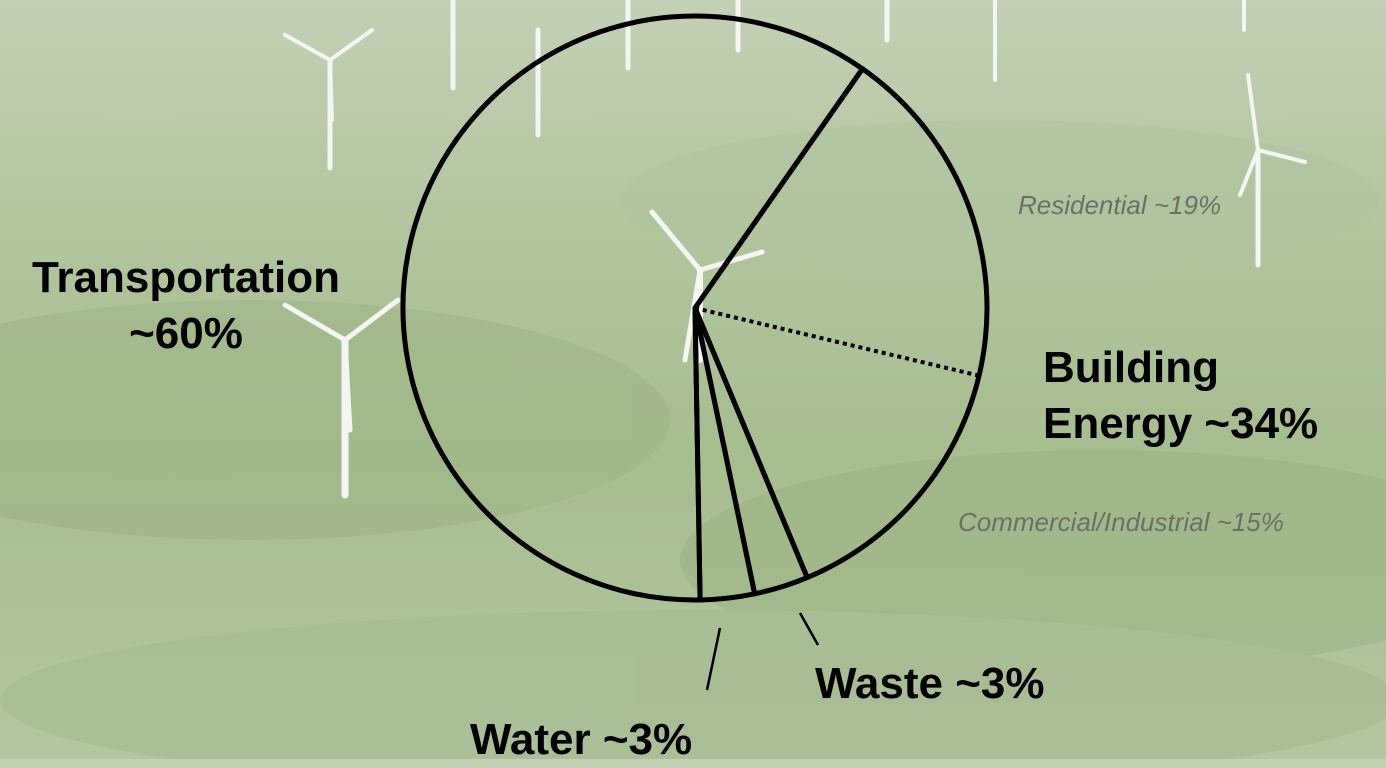  I want to click on category-label: Transportation, so click(186, 277).